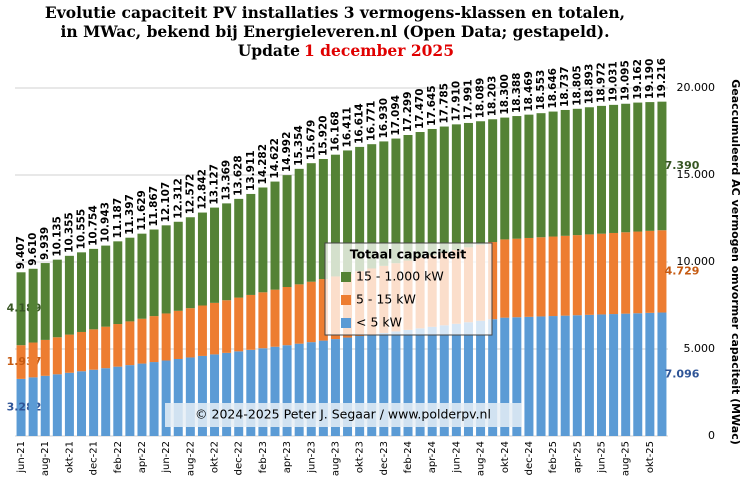 This screenshot has height=491, width=751. What do you see at coordinates (269, 50) in the screenshot?
I see `chart-subtitle: Update` at bounding box center [269, 50].